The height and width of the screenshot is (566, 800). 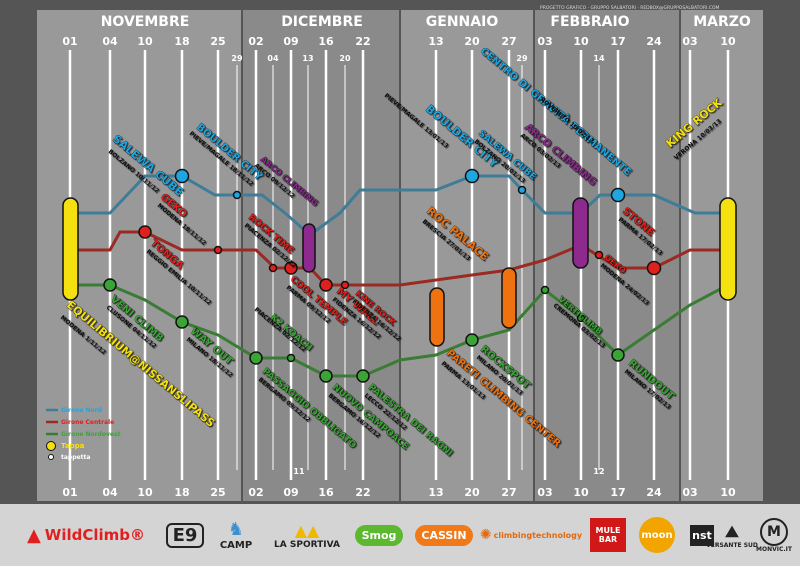 I want to click on peak-icon: ⛰, so click(x=732, y=531).